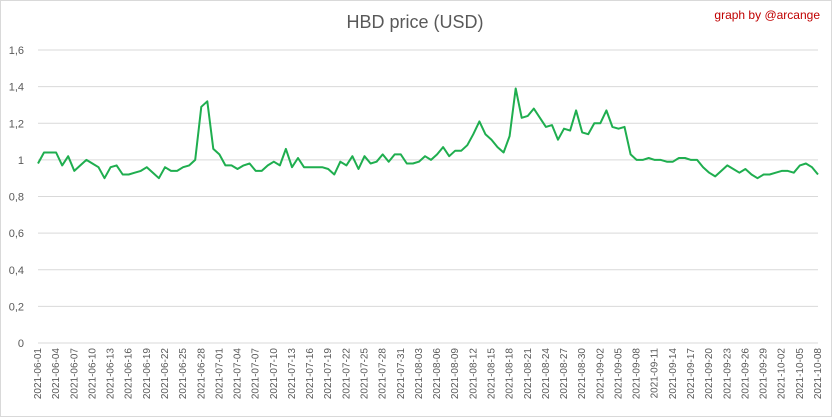 This screenshot has height=417, width=832. Describe the element at coordinates (21, 161) in the screenshot. I see `y-tick-label: 1` at that location.